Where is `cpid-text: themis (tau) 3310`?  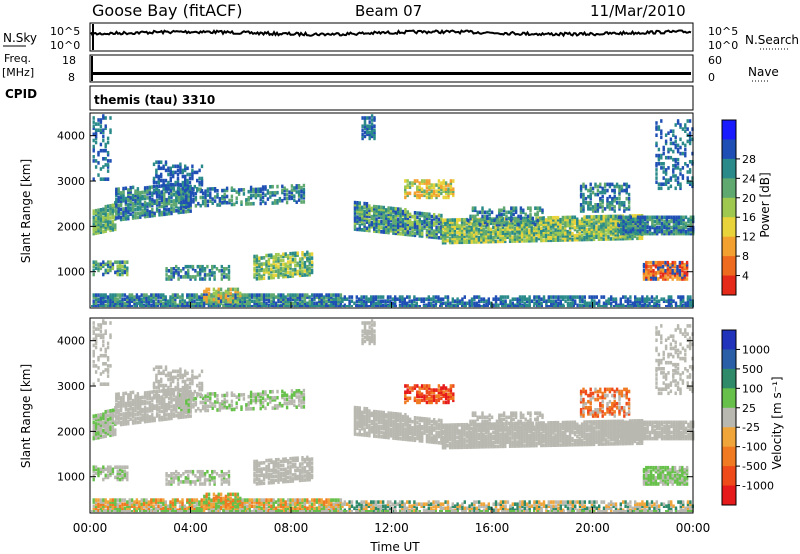
cpid-text: themis (tau) 3310 is located at coordinates (154, 100).